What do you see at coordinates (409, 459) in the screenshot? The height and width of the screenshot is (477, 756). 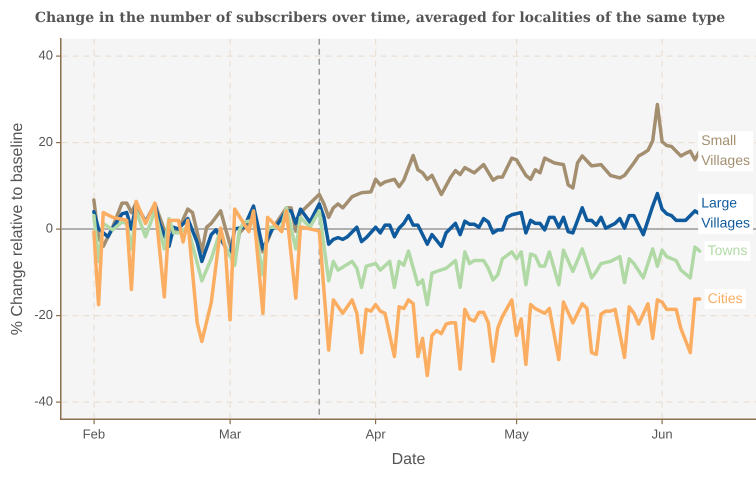 I see `x-axis-title: Date` at bounding box center [409, 459].